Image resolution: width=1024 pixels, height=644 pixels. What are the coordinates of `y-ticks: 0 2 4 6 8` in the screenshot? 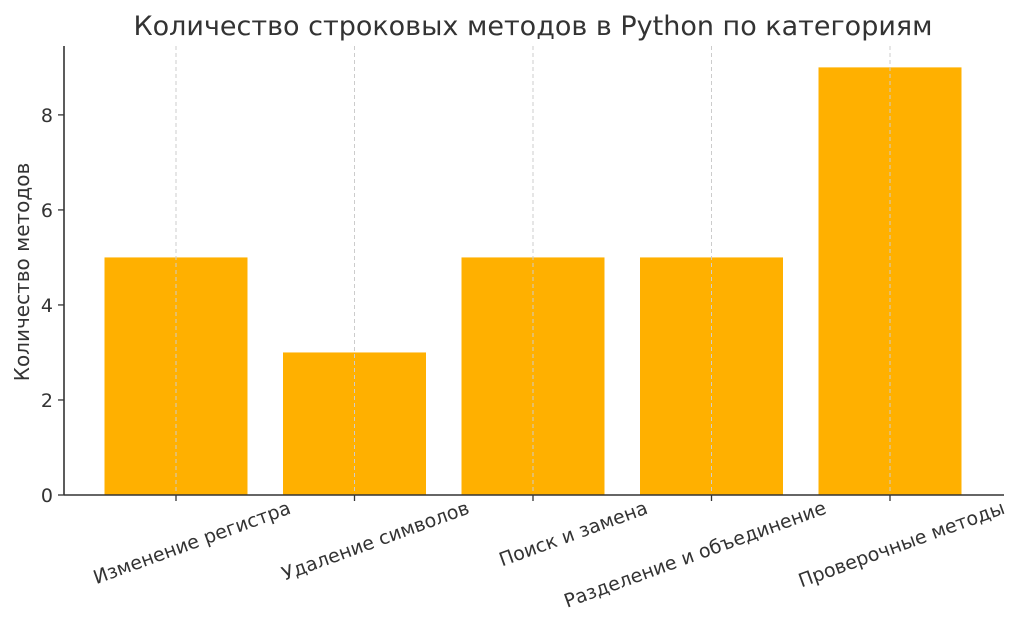 It's located at (52, 306).